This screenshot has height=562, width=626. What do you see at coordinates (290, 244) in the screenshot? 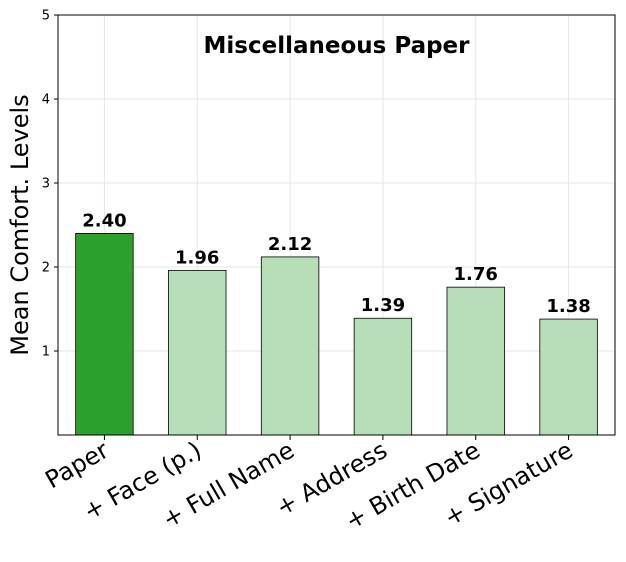
I see `data-label: 2.12` at bounding box center [290, 244].